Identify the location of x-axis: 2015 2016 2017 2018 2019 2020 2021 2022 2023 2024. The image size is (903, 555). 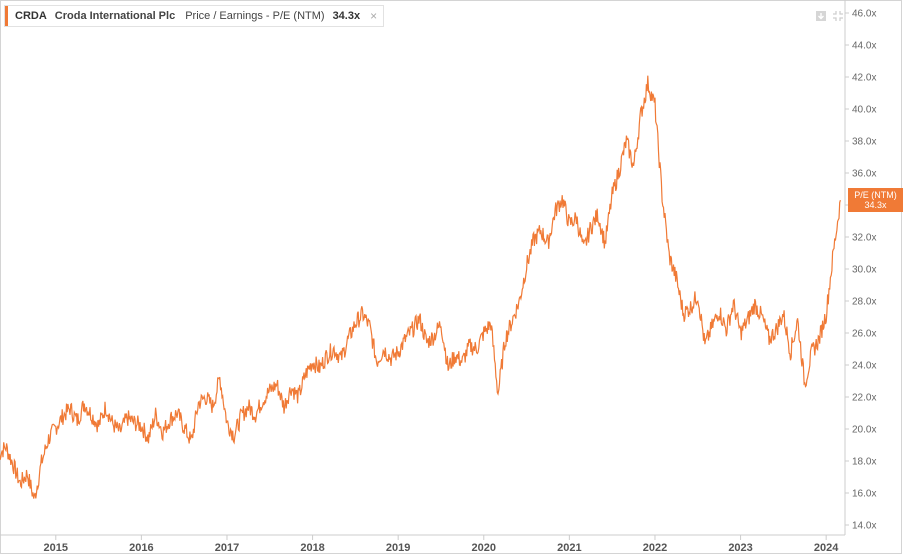
(422, 544).